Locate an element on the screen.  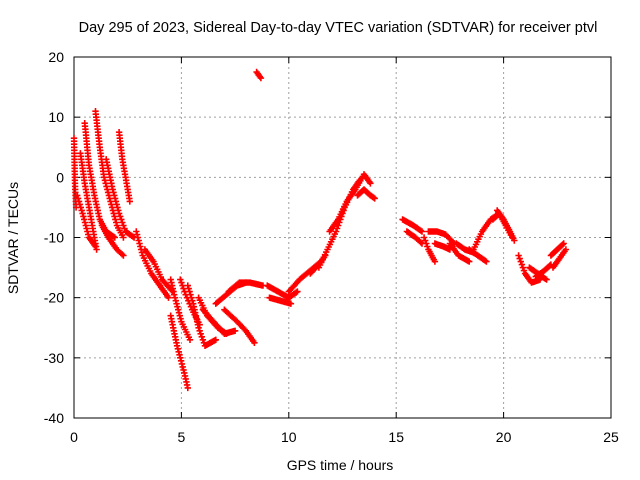
y-tick-label: -40 is located at coordinates (54, 418).